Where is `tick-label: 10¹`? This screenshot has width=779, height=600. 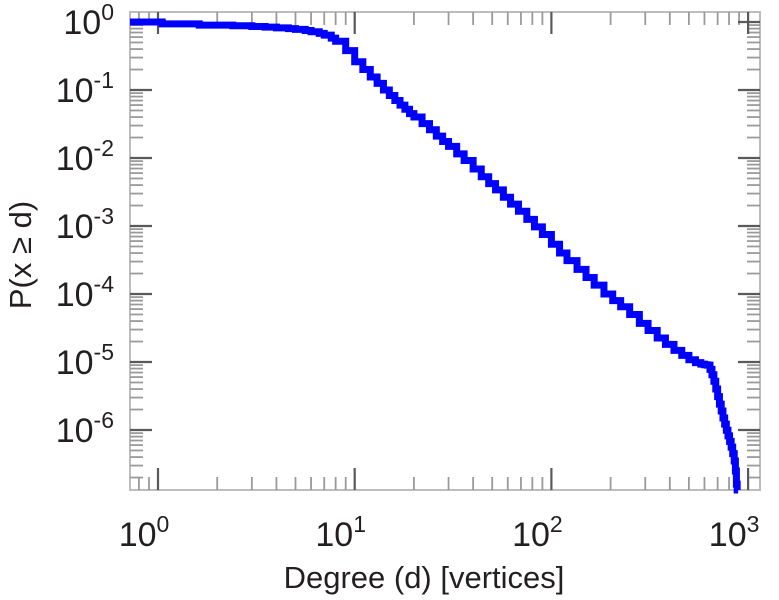 tick-label: 10¹ is located at coordinates (340, 532).